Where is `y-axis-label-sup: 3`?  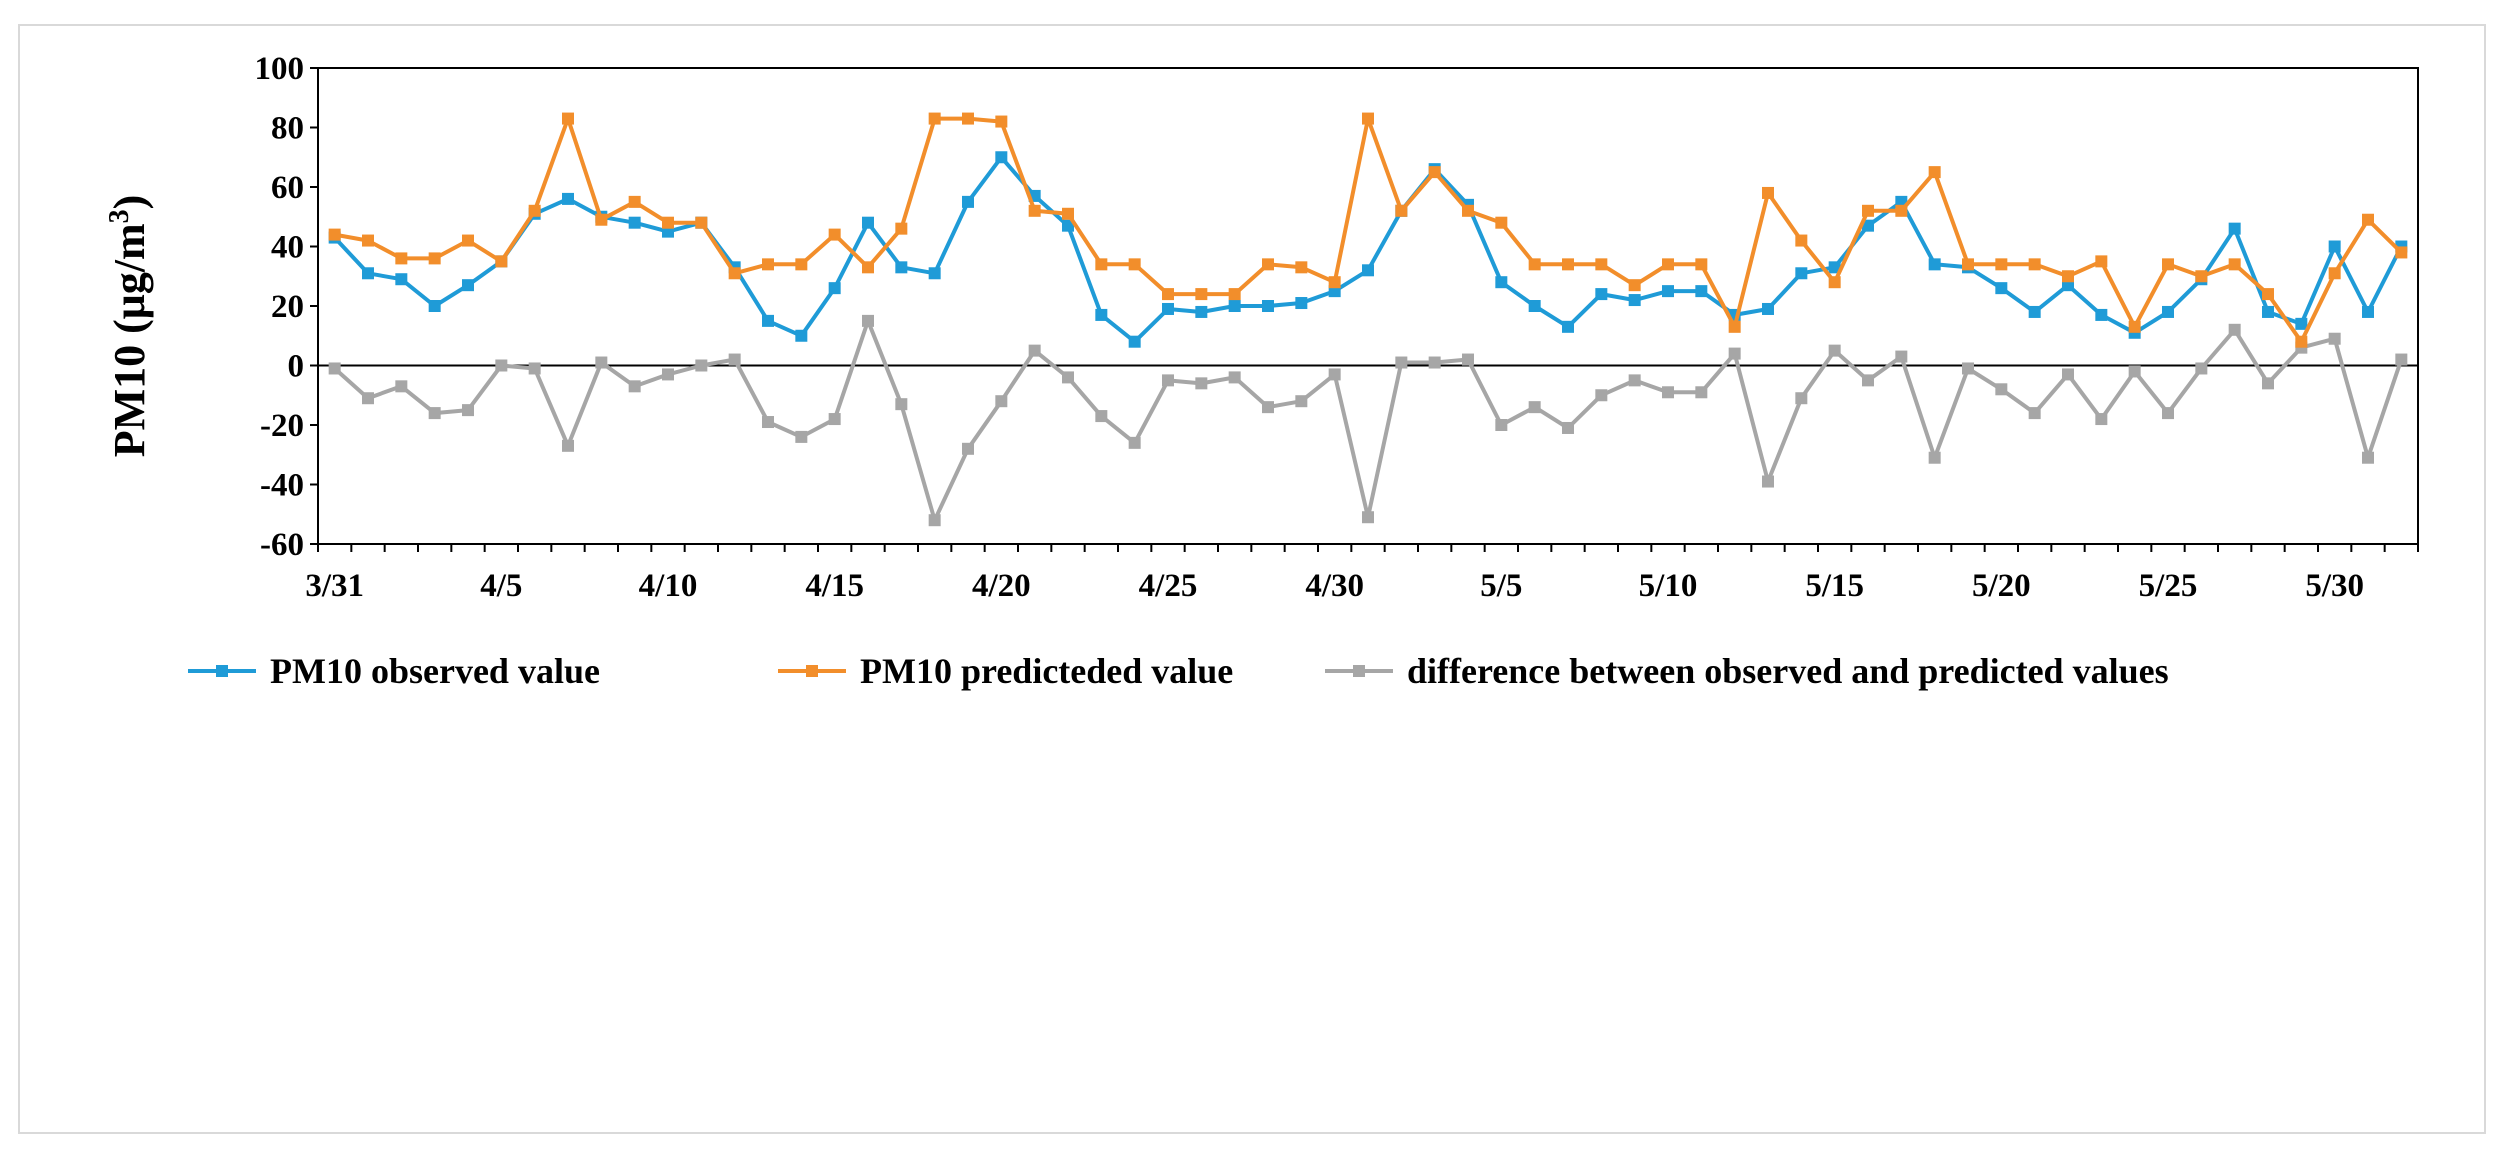
y-axis-label-sup: 3 is located at coordinates (119, 216).